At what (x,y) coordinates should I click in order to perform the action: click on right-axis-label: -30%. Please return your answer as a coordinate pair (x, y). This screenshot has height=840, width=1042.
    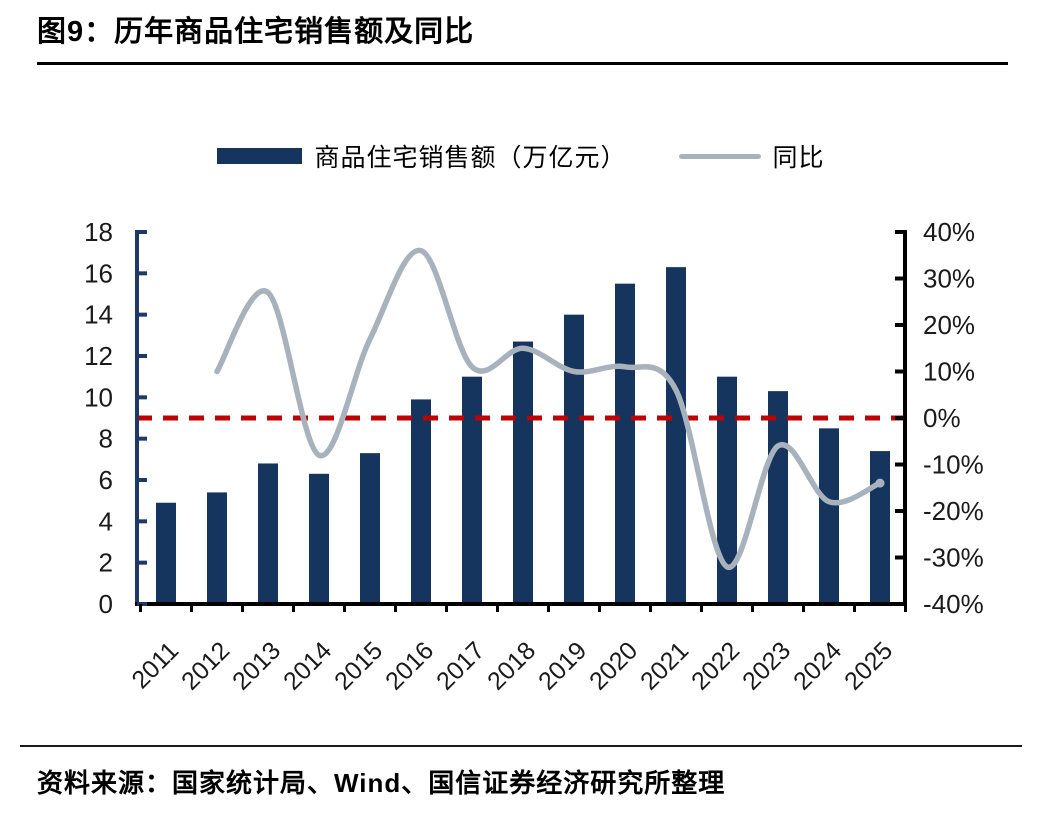
    Looking at the image, I should click on (953, 558).